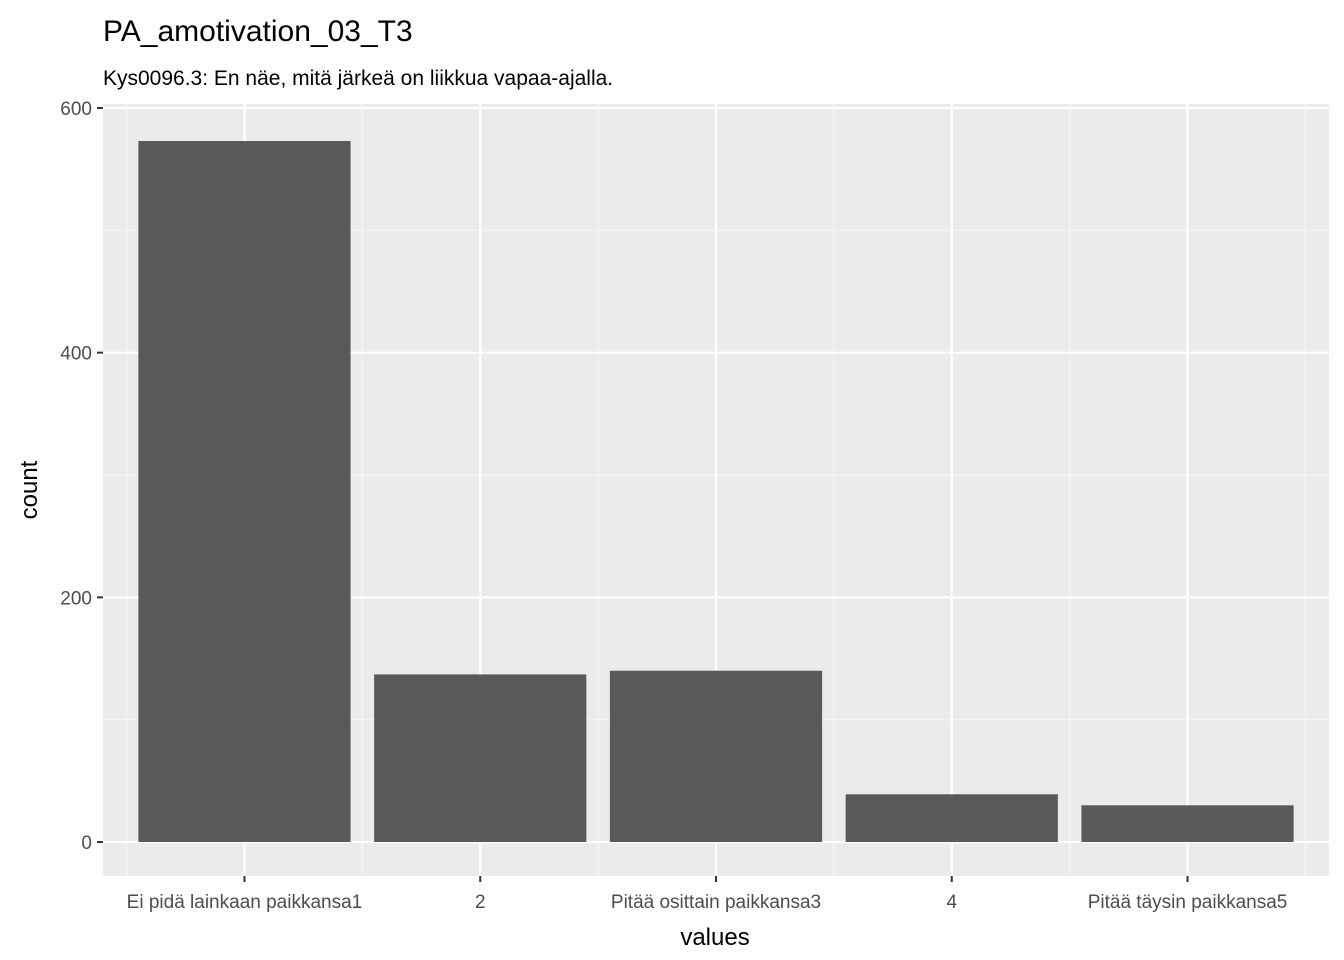 This screenshot has width=1344, height=960. Describe the element at coordinates (245, 902) in the screenshot. I see `x-tick-label: Ei pidä lainkaan paikkansa1` at that location.